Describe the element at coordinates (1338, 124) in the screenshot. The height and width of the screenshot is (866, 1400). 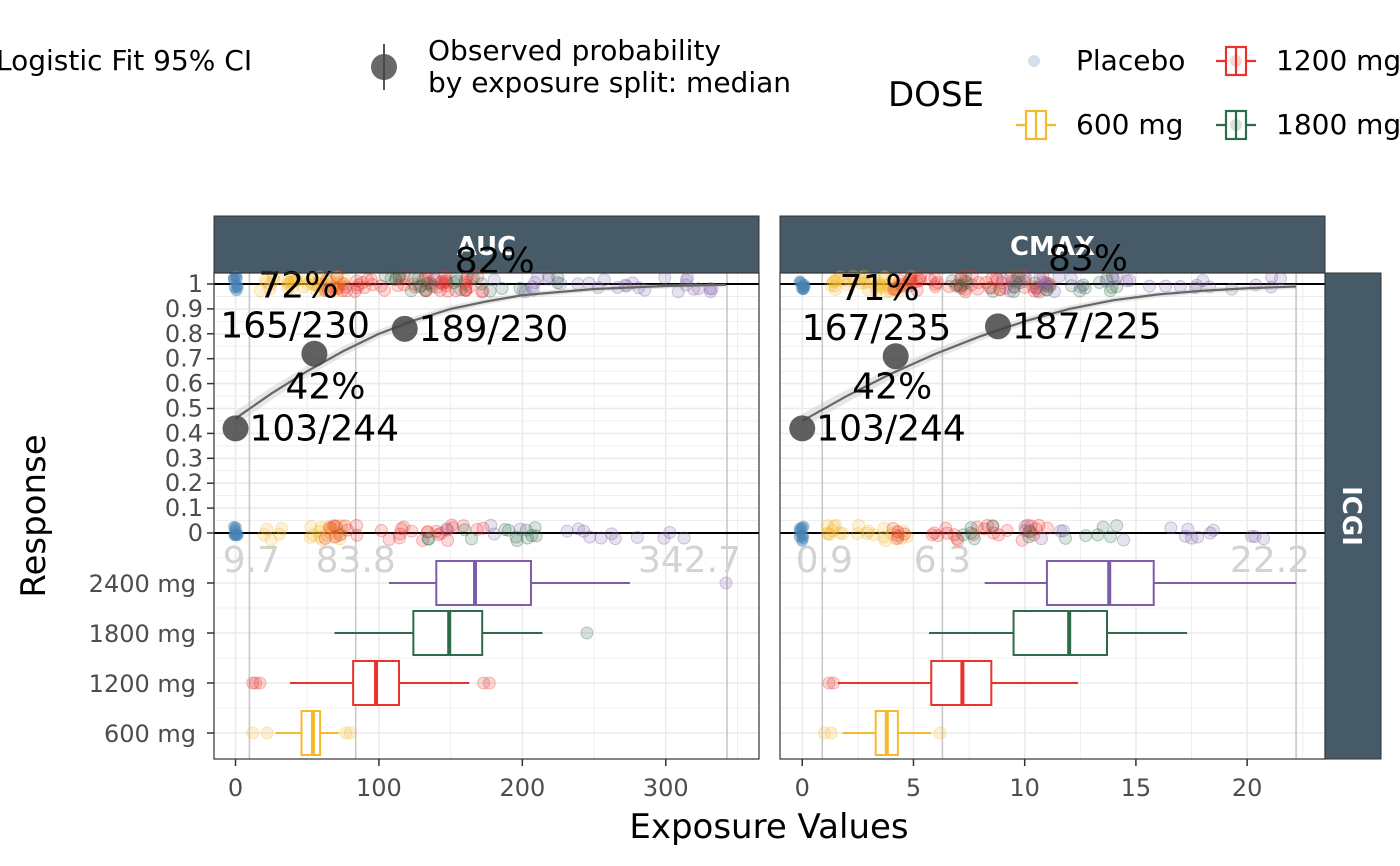
I see `legend-label-1800mg: 1800 mg` at that location.